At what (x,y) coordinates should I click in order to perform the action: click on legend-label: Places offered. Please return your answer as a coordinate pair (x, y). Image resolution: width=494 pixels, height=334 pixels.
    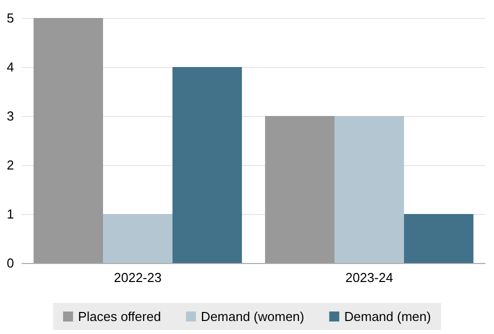
    Looking at the image, I should click on (119, 316).